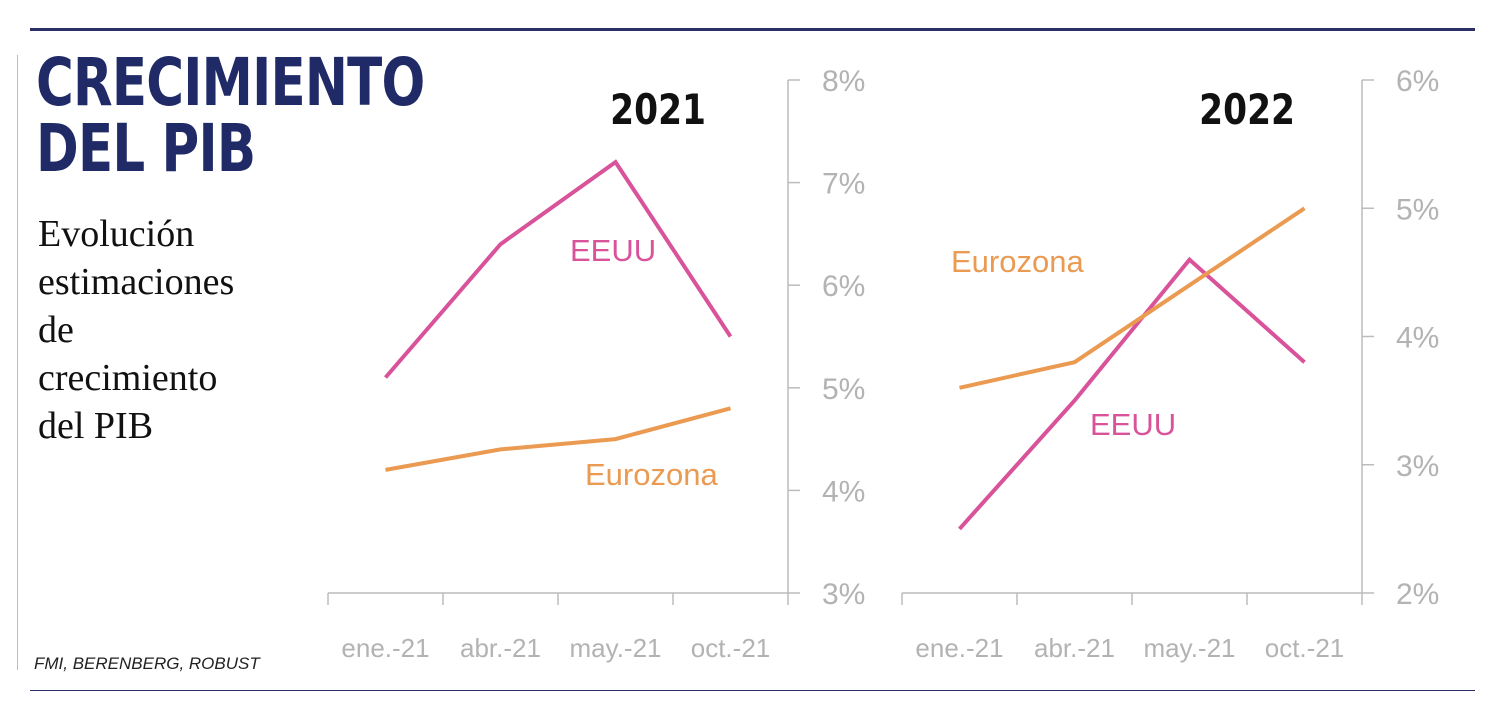 The image size is (1503, 710). Describe the element at coordinates (731, 648) in the screenshot. I see `chart-1-x-tick-label-3: oct.-21` at that location.